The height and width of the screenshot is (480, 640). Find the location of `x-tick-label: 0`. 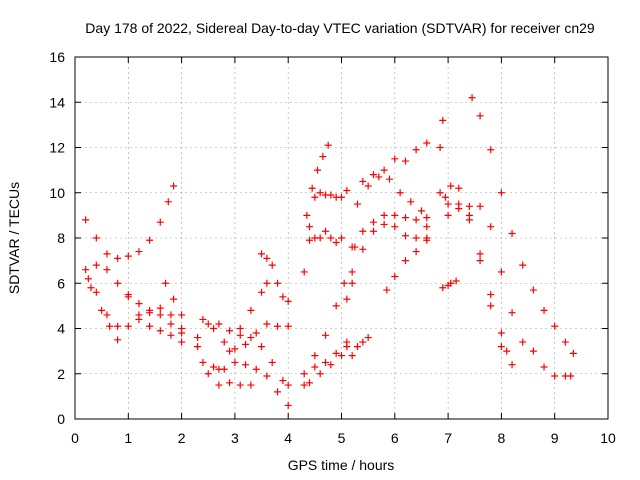

x-tick-label: 0 is located at coordinates (75, 438).